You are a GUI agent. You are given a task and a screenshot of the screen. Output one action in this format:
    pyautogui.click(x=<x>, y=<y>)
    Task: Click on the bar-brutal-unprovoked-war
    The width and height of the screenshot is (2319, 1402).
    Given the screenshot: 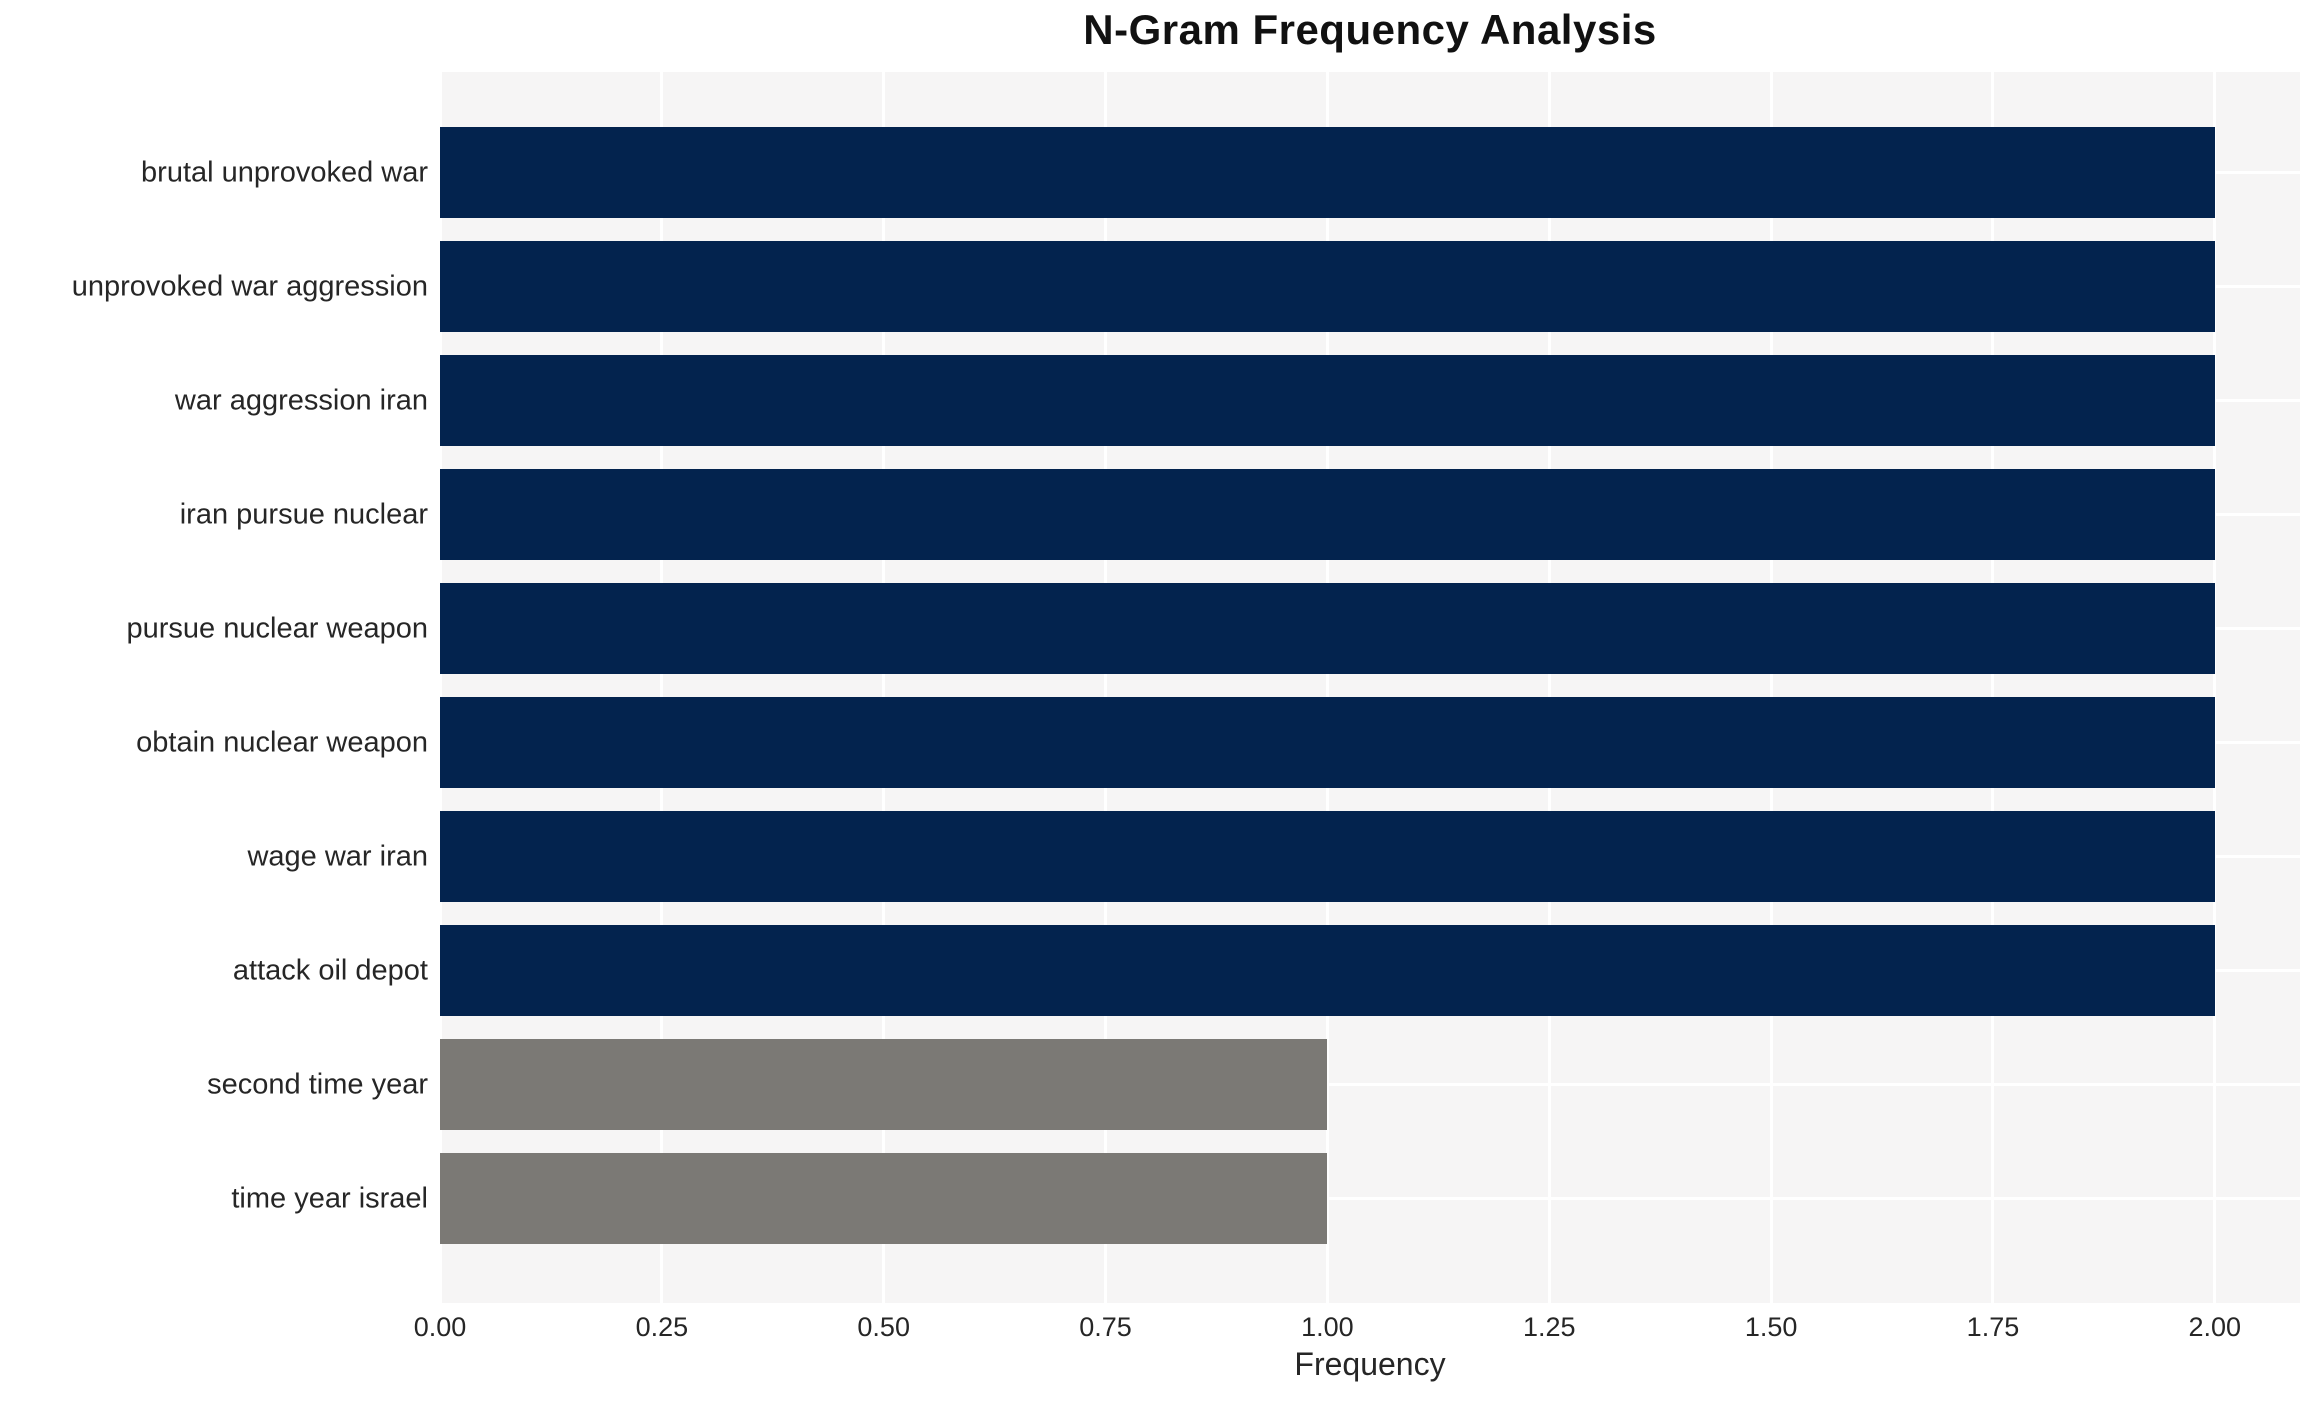 What is the action you would take?
    pyautogui.click(x=1327, y=172)
    